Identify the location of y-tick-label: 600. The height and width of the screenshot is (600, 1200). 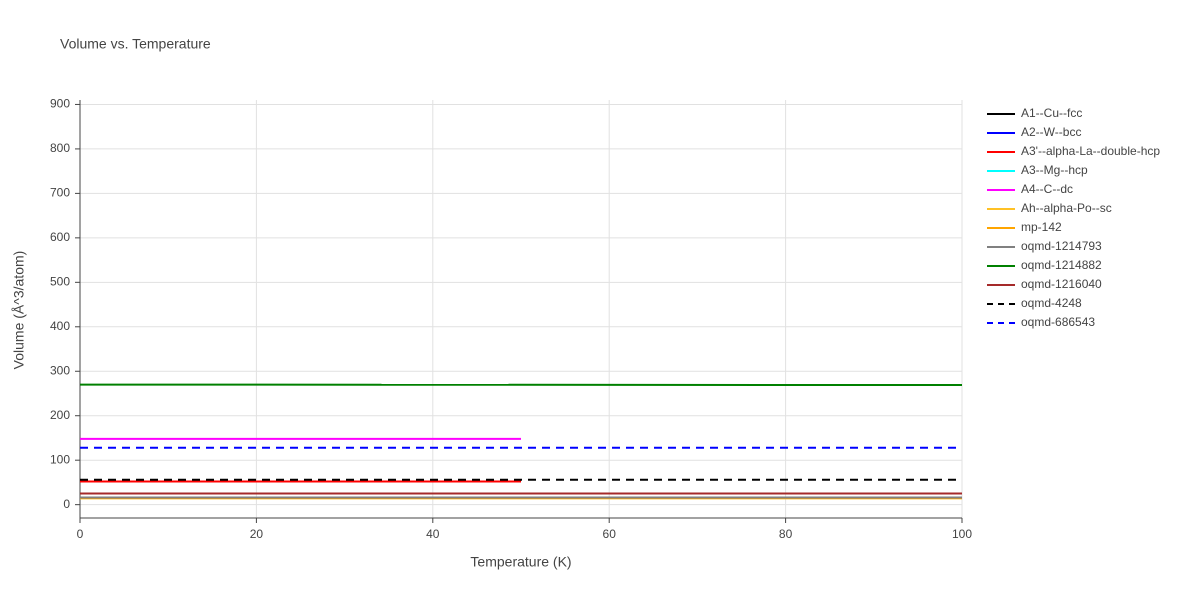
(60, 237).